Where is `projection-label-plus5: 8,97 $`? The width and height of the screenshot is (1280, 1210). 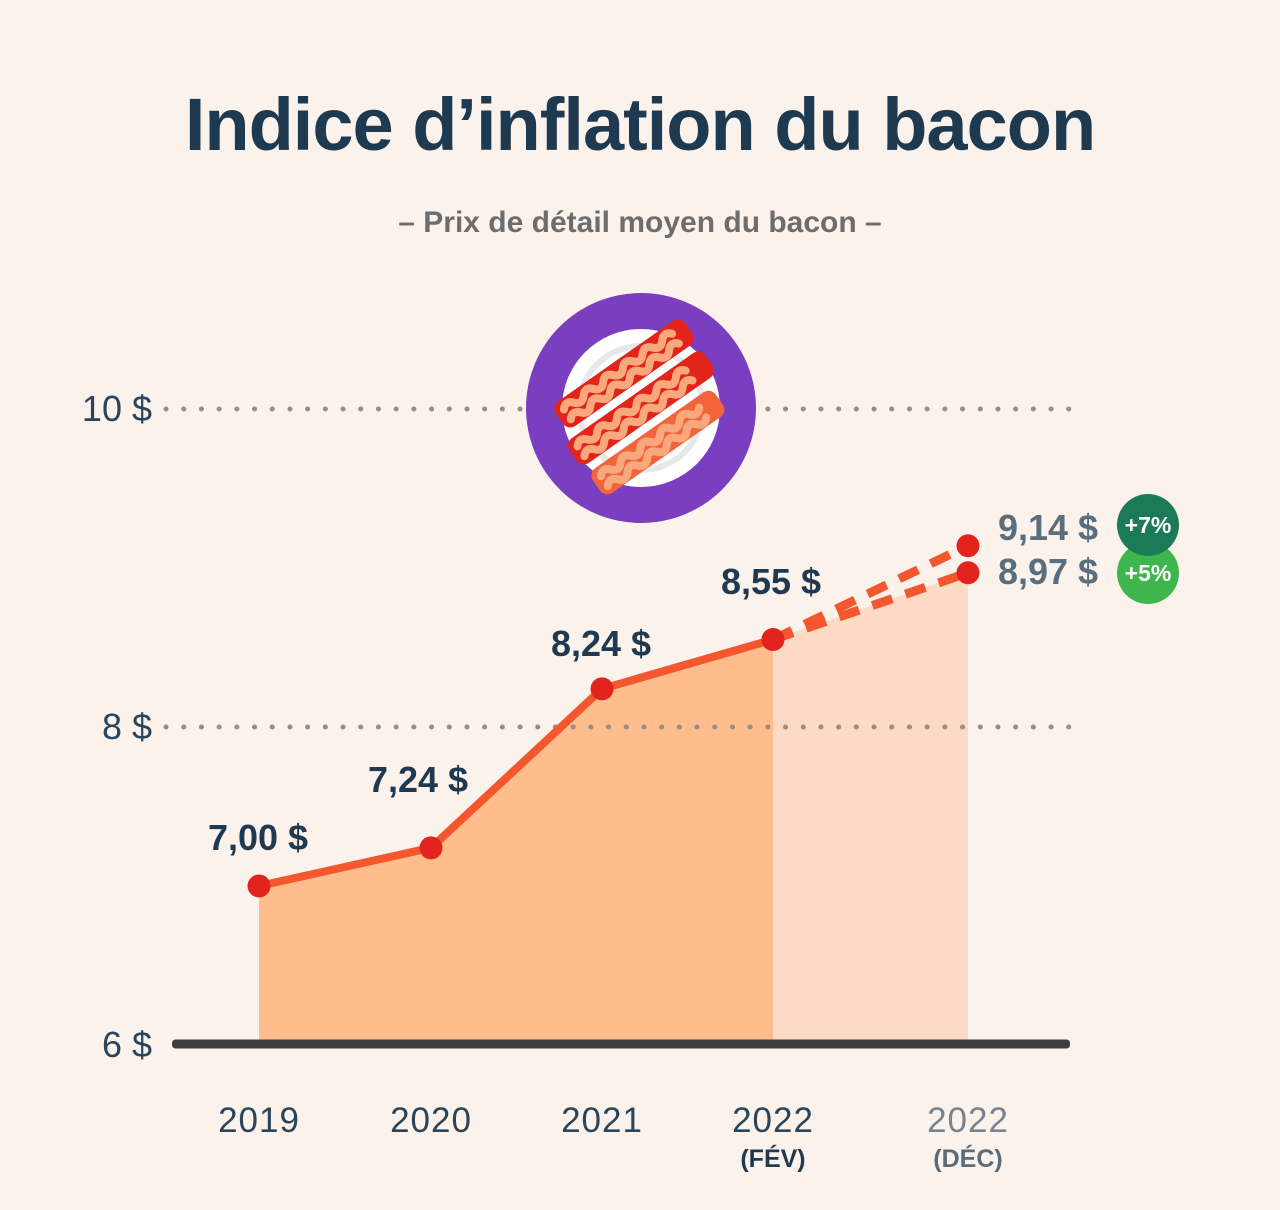
projection-label-plus5: 8,97 $ is located at coordinates (1048, 571).